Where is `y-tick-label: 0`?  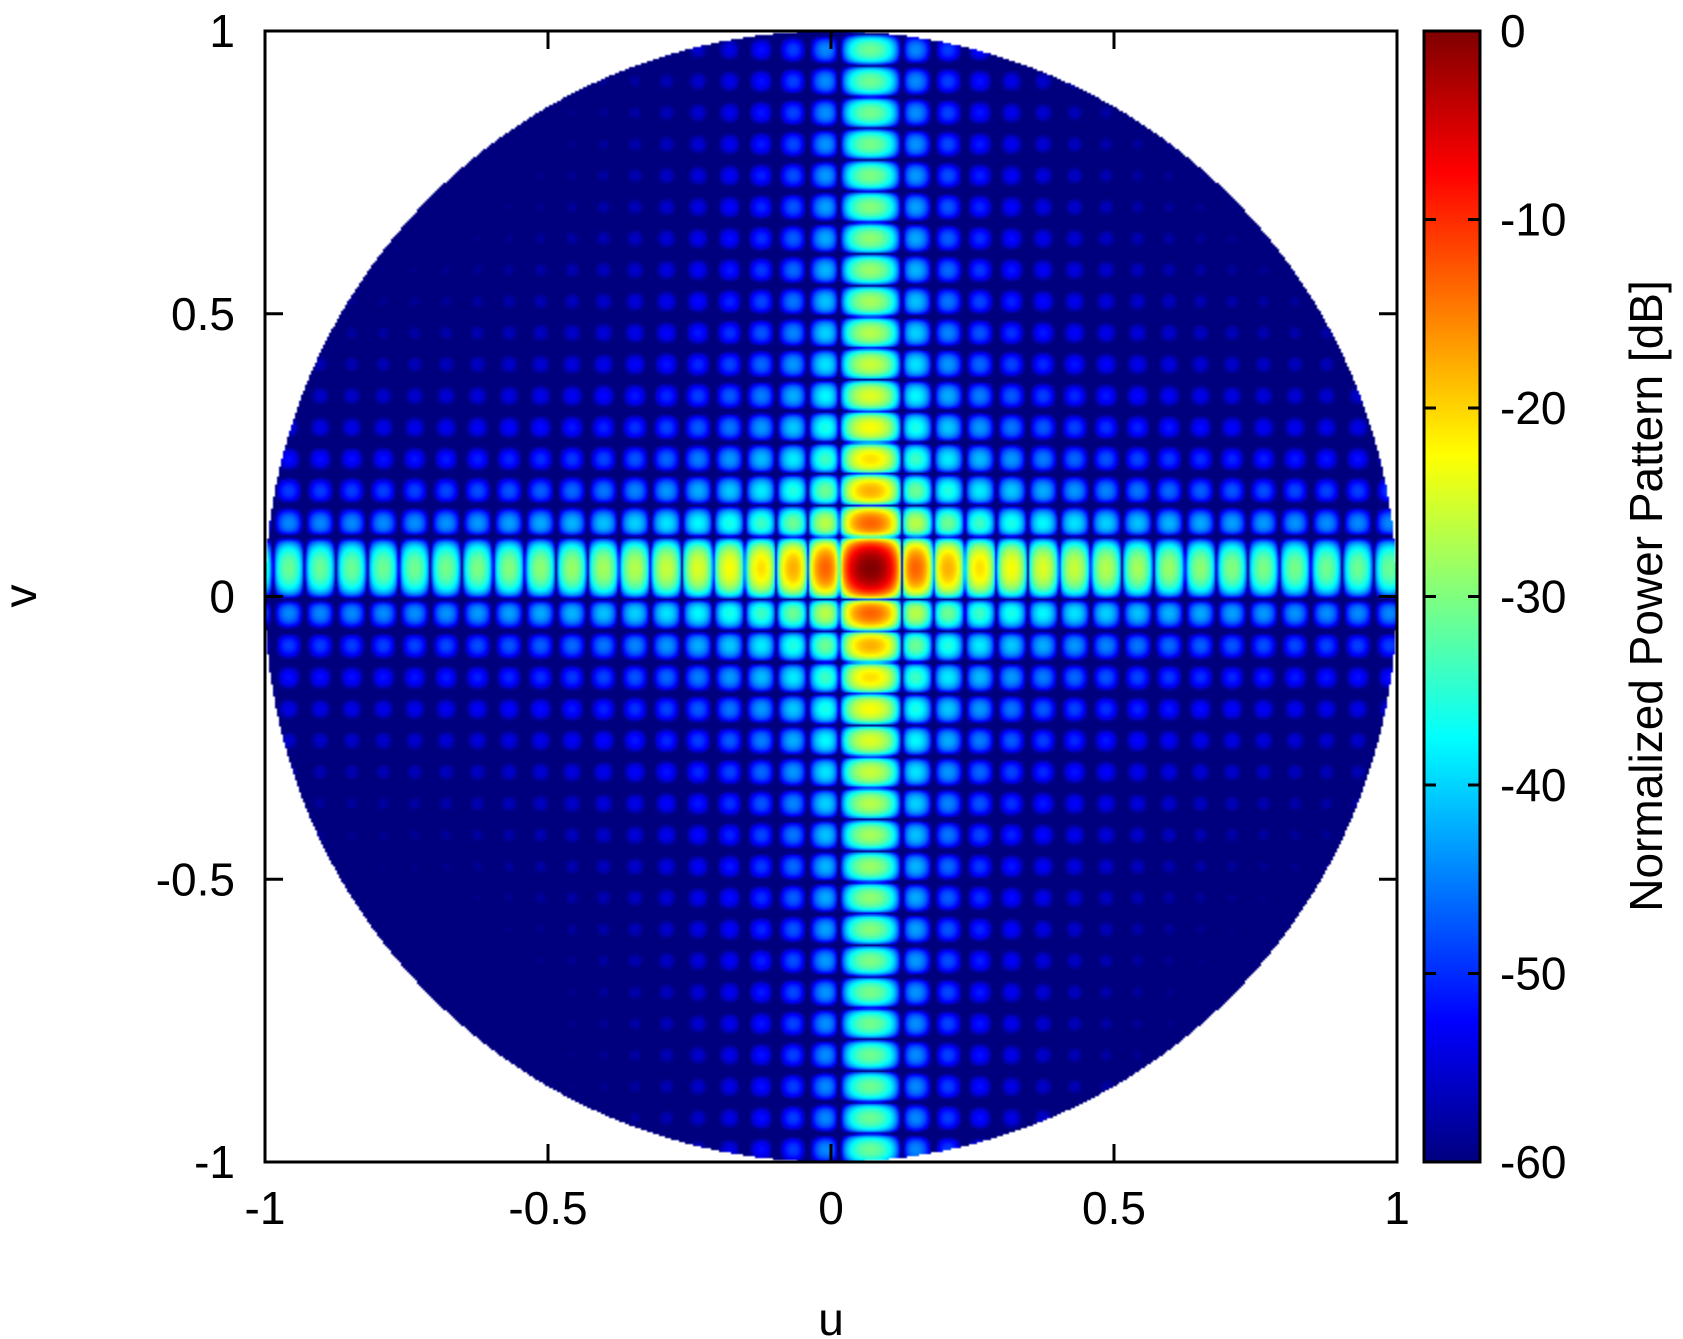
y-tick-label: 0 is located at coordinates (222, 597).